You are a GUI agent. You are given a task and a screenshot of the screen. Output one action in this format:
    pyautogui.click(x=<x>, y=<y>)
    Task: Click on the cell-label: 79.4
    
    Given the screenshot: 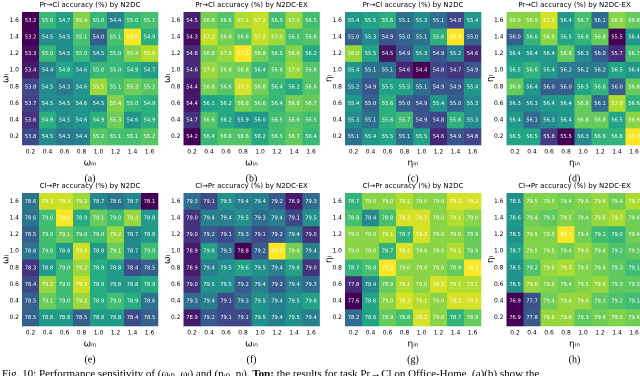 What is the action you would take?
    pyautogui.click(x=617, y=202)
    